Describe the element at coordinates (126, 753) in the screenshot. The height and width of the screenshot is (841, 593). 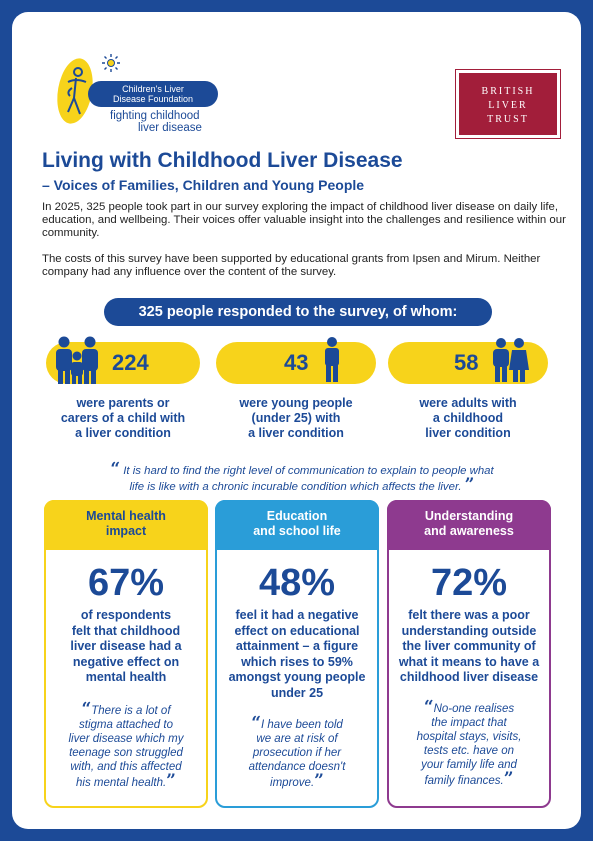
I see `quote-line: teenage son struggled` at that location.